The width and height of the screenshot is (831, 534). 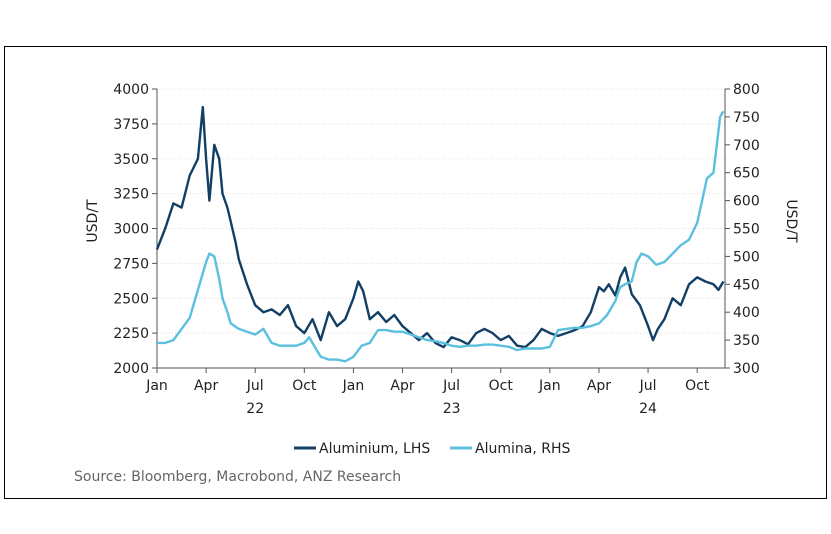 What do you see at coordinates (522, 449) in the screenshot?
I see `legend-label-alumina: Alumina, RHS` at bounding box center [522, 449].